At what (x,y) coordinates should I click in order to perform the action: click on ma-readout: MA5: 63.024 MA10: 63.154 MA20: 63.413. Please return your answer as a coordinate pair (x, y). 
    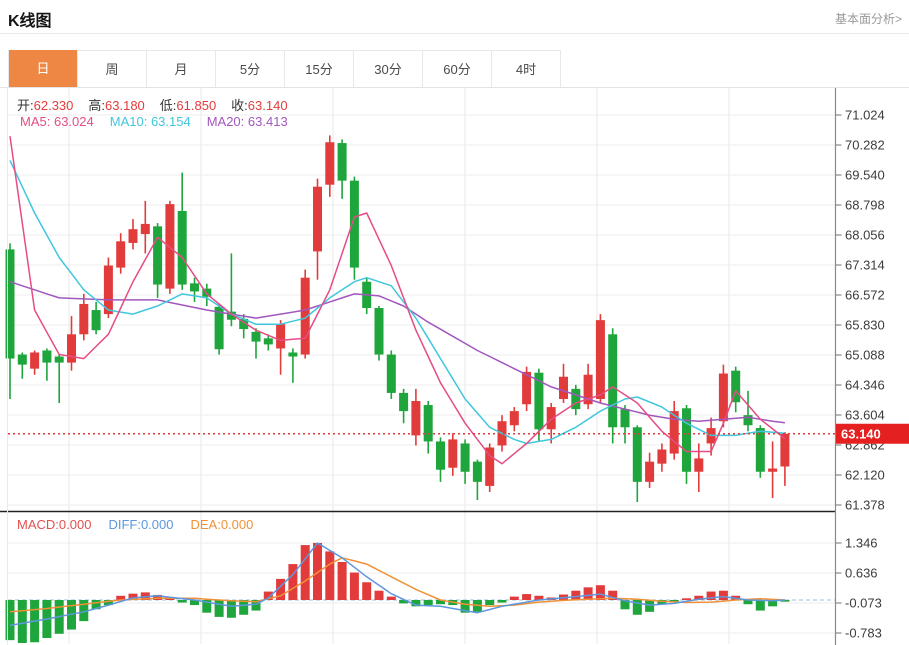
    Looking at the image, I should click on (154, 121).